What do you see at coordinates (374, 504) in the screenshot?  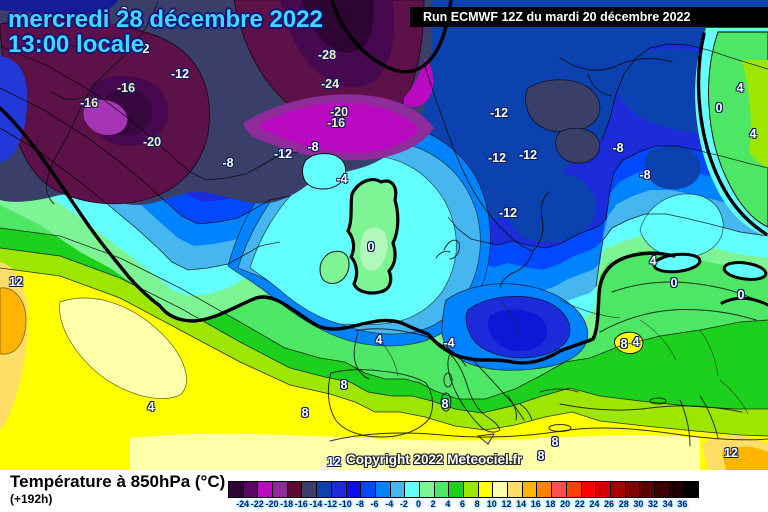 I see `colorbar-tick: -6` at bounding box center [374, 504].